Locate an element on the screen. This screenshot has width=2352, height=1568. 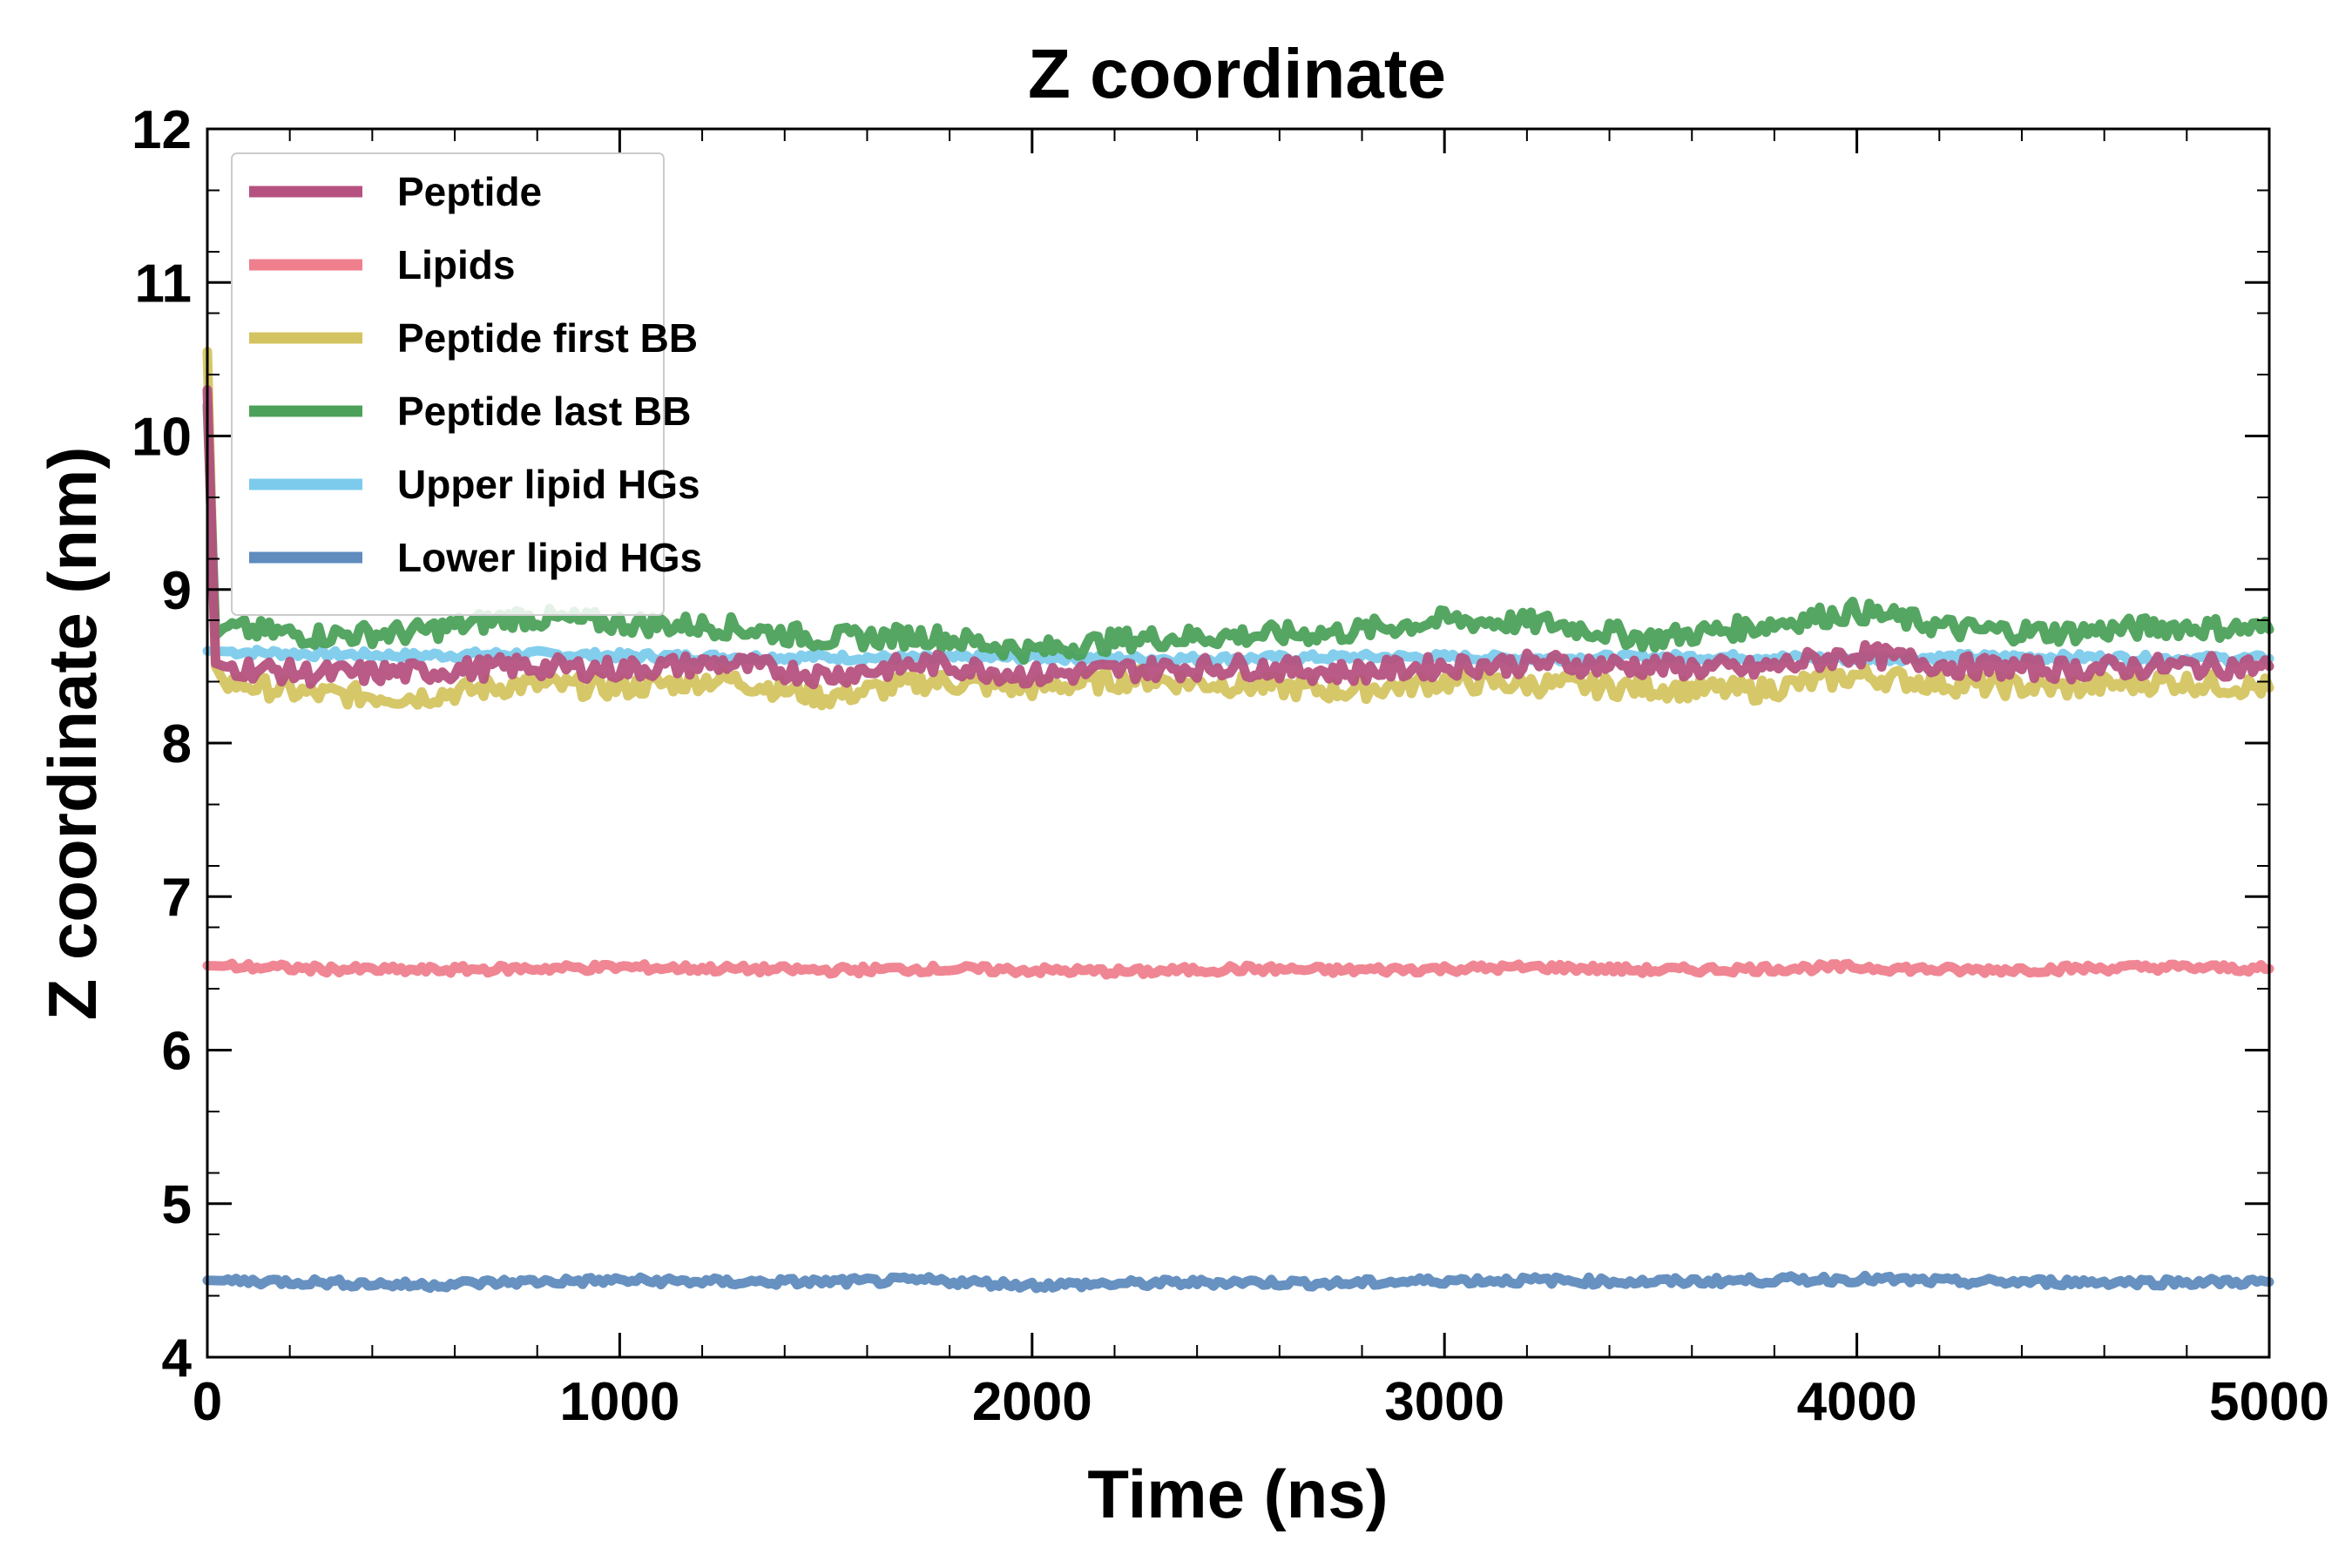
x-tick-label: 2000 is located at coordinates (1032, 1402).